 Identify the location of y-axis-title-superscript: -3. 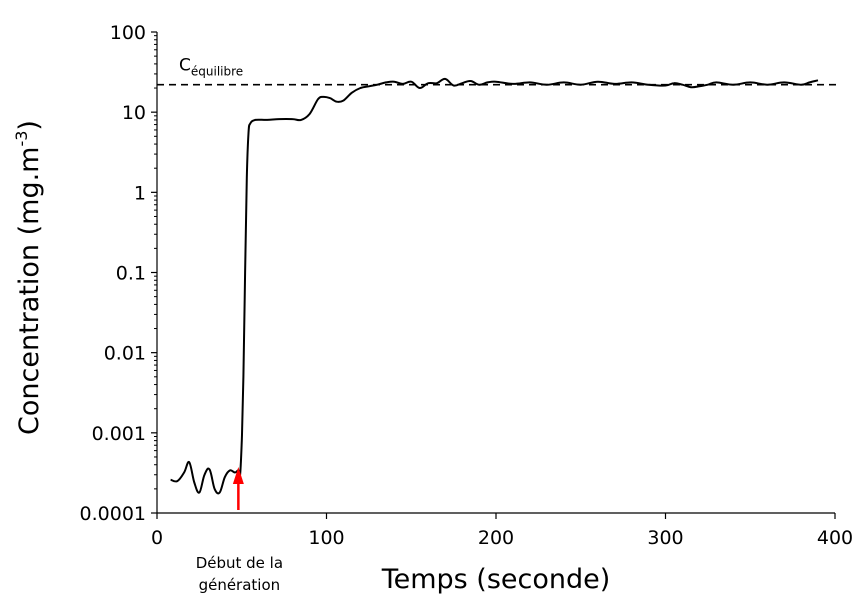
(21, 139).